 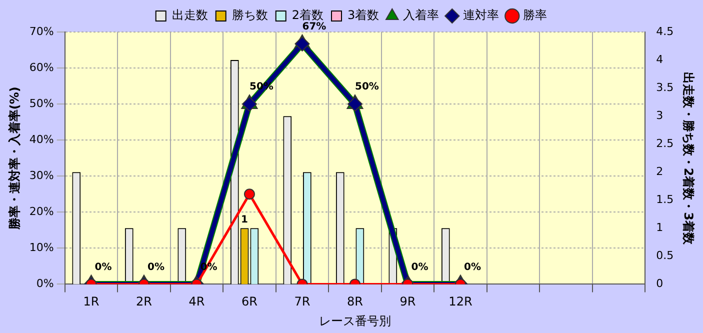 I want to click on legend-label: 連対率, so click(x=481, y=15).